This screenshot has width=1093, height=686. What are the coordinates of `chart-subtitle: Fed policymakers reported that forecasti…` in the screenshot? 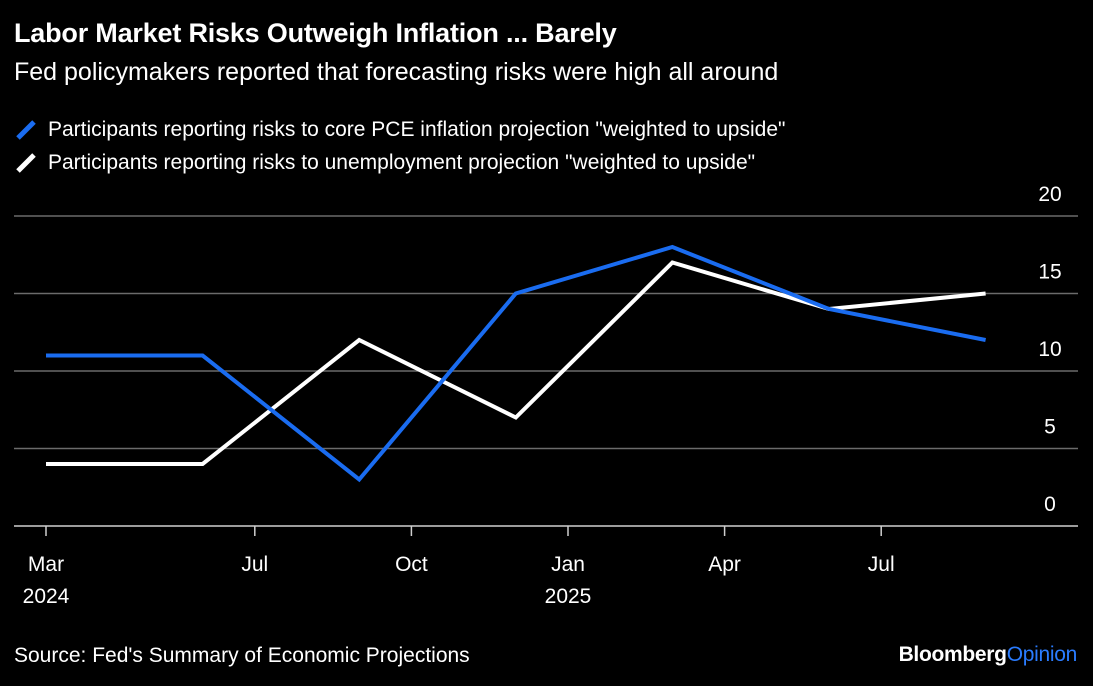 It's located at (396, 72).